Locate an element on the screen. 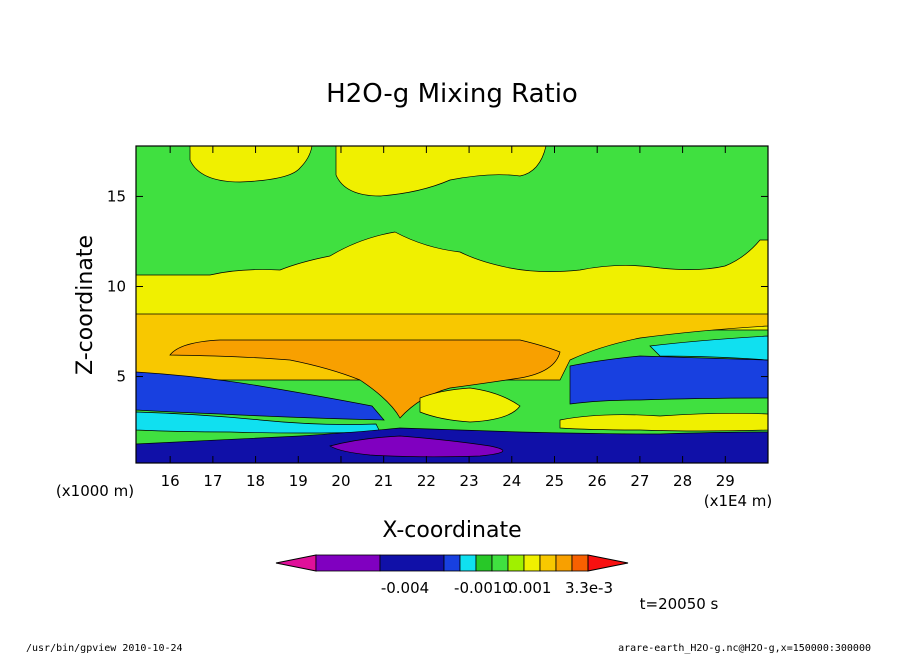  x-tick-label: 26 is located at coordinates (597, 481).